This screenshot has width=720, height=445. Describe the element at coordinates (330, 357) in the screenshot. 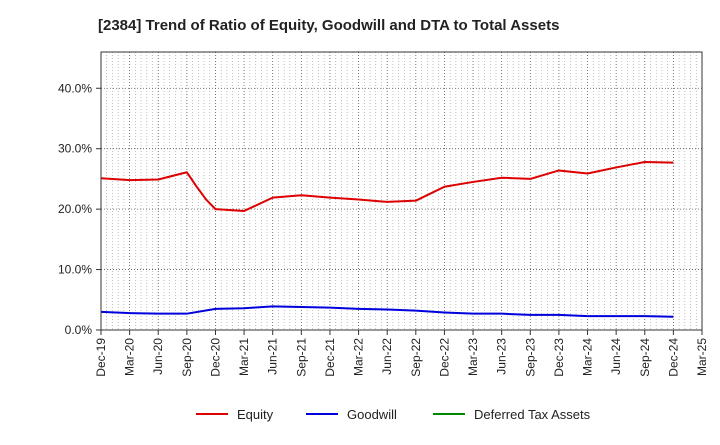

I see `x-tick-label: Dec-21` at that location.